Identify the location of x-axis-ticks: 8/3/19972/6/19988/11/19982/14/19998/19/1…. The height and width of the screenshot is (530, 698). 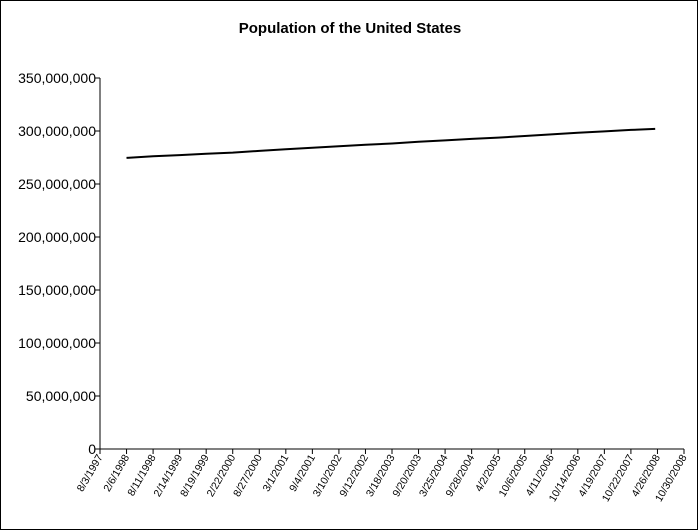
(382, 476).